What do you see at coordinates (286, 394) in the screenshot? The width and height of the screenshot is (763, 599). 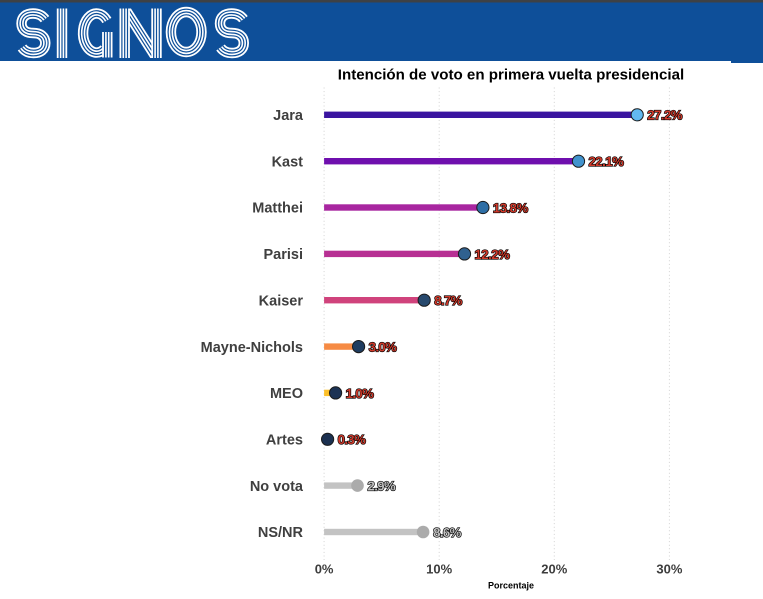 I see `svg-text: MEO` at bounding box center [286, 394].